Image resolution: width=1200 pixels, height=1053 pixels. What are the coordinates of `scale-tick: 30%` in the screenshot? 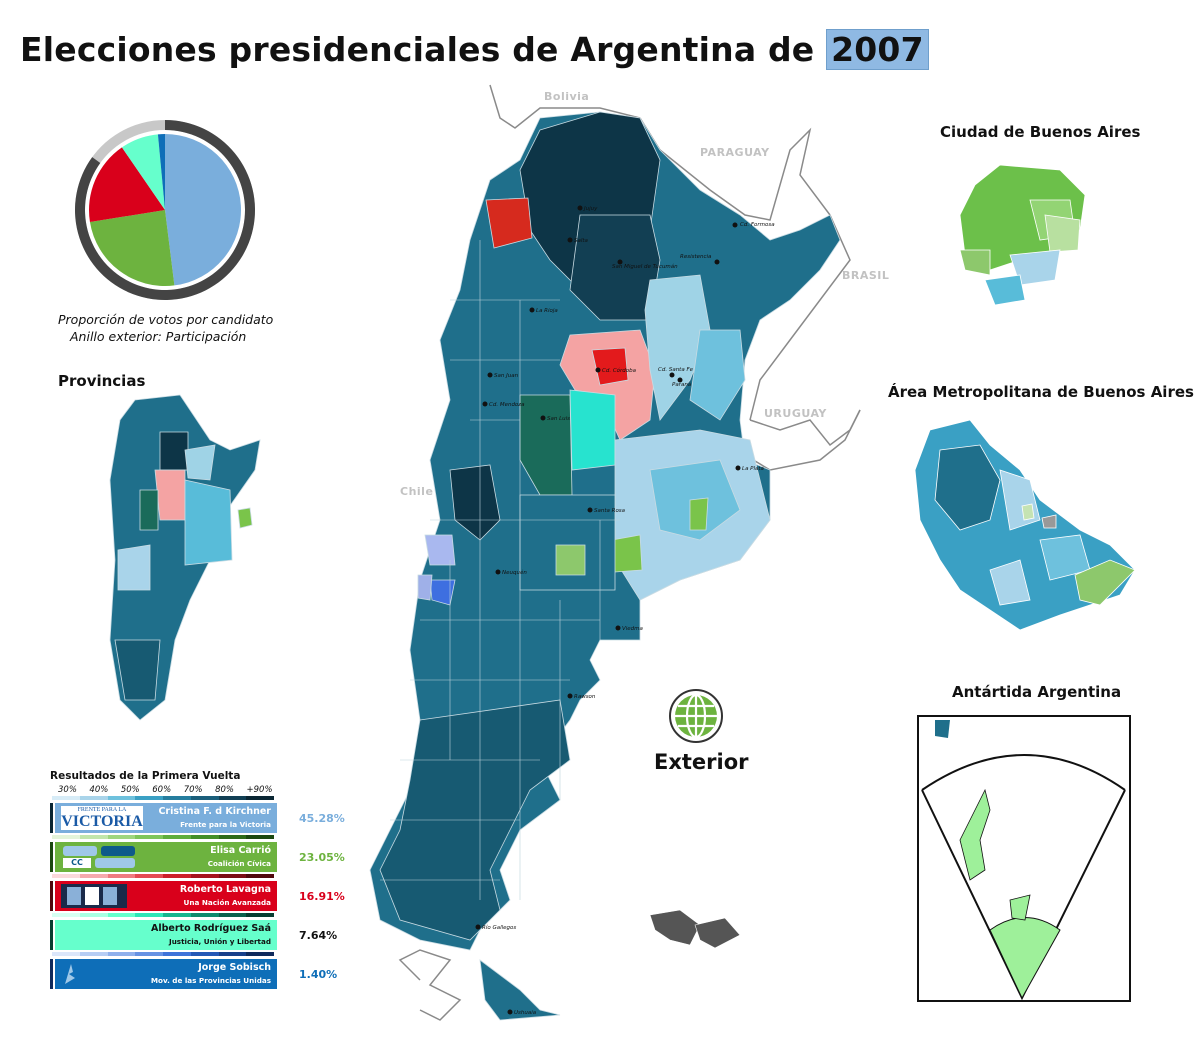 It's located at (67, 790).